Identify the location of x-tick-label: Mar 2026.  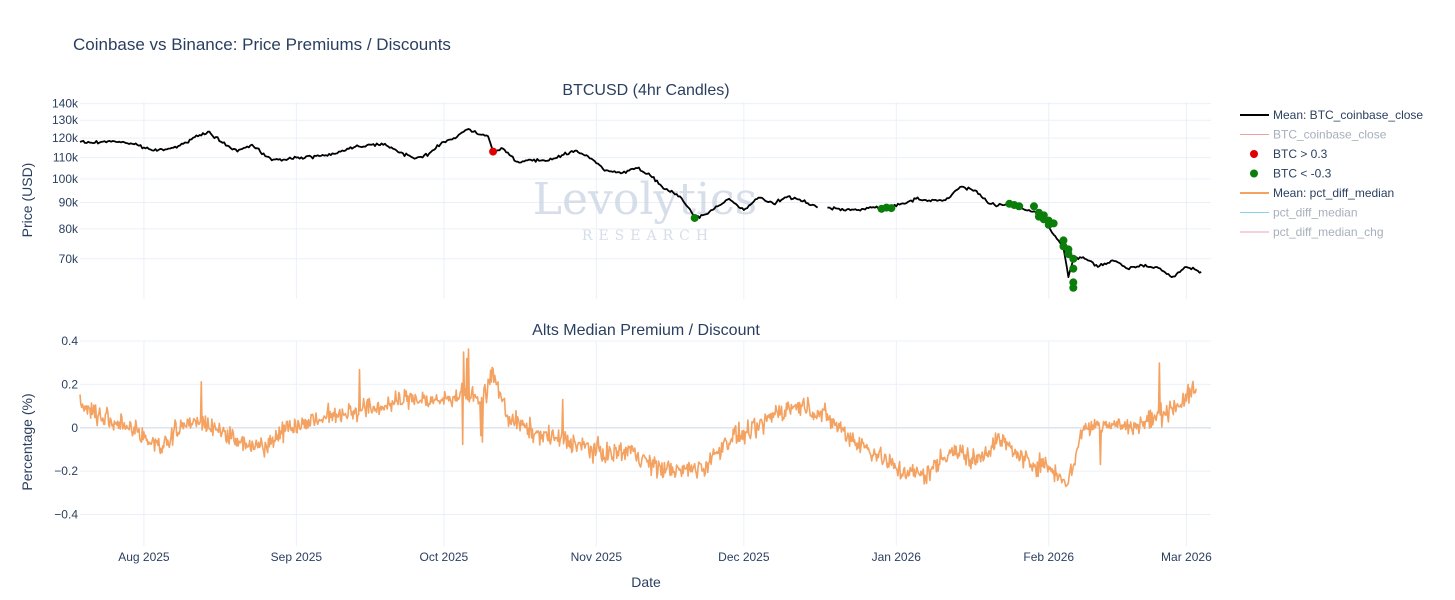
(1186, 557).